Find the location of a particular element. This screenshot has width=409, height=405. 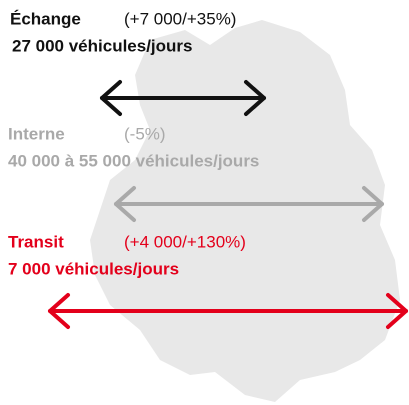

flow-change: (+4 000/+130%) is located at coordinates (185, 241).